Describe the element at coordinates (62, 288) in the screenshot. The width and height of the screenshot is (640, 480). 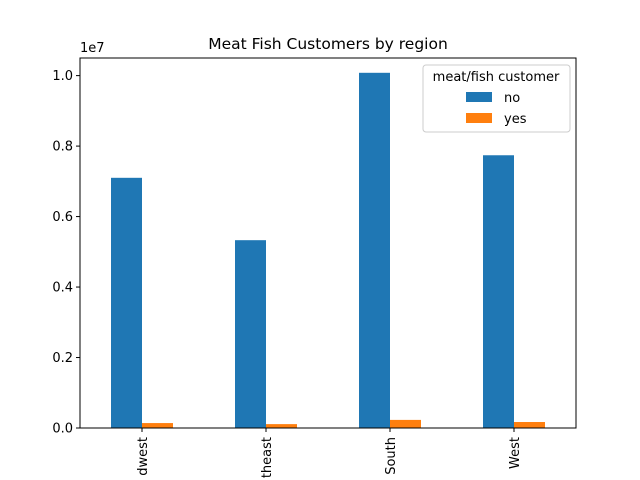
I see `y-tick-label: 0.4` at that location.